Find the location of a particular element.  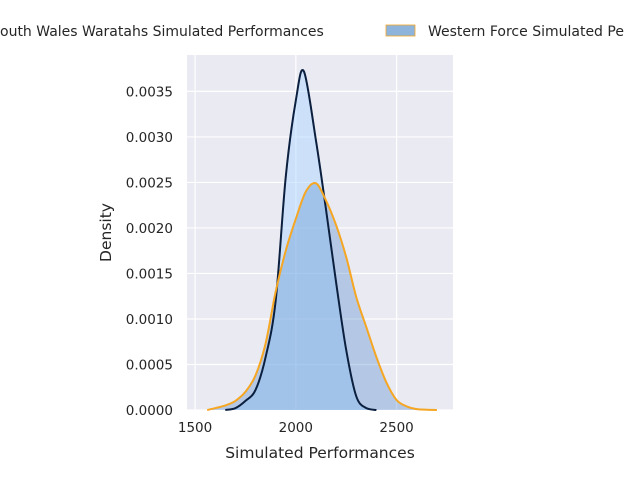

y-tick-label: 0.0010 is located at coordinates (149, 320).